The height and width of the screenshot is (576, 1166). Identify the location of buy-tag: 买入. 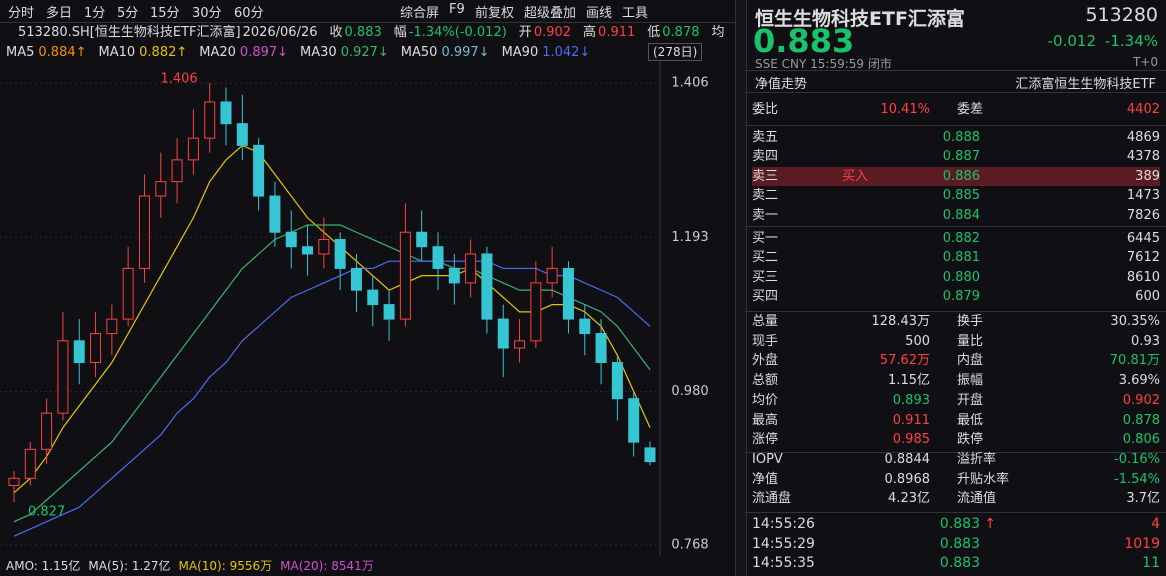
(855, 176).